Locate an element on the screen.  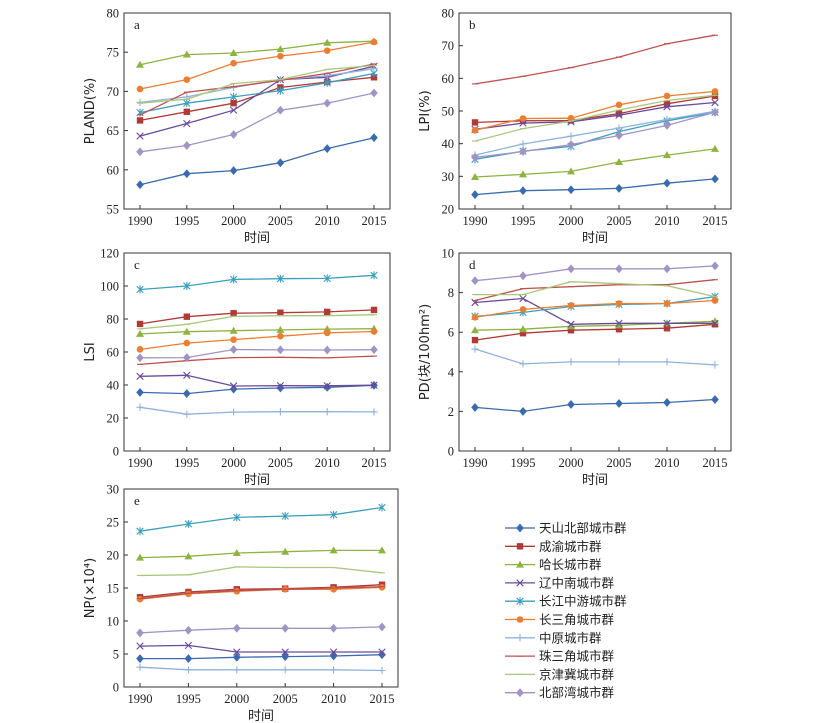
panel-letter: a is located at coordinates (137, 24).